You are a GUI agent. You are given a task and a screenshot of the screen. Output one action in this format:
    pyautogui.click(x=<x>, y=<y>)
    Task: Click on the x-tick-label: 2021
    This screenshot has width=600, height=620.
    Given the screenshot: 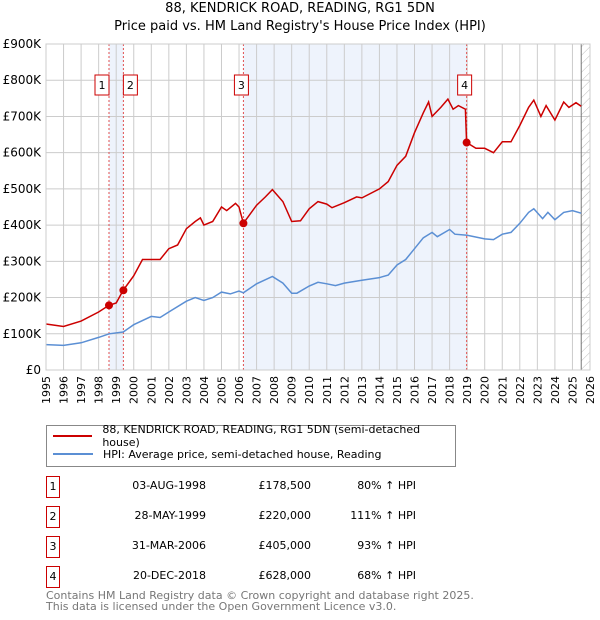 What is the action you would take?
    pyautogui.click(x=502, y=390)
    